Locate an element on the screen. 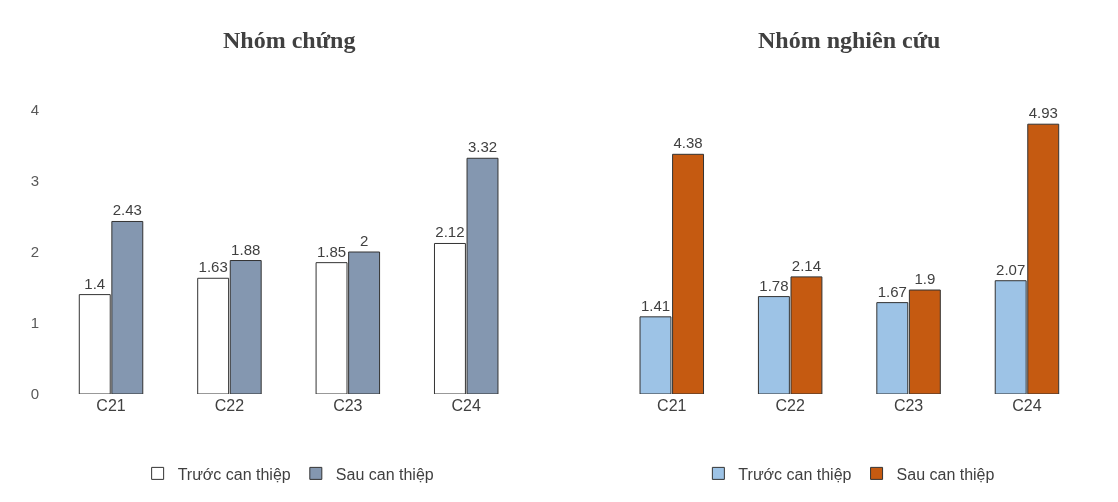 The width and height of the screenshot is (1118, 502). chart-title: Nhóm nghiên cứu is located at coordinates (849, 40).